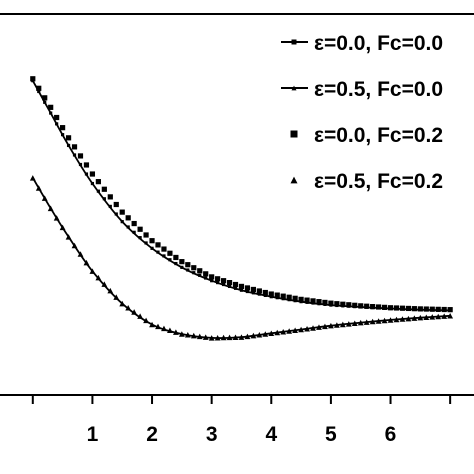  I want to click on legend-item-1: ε=0.0, Fc=0.0, so click(362, 43).